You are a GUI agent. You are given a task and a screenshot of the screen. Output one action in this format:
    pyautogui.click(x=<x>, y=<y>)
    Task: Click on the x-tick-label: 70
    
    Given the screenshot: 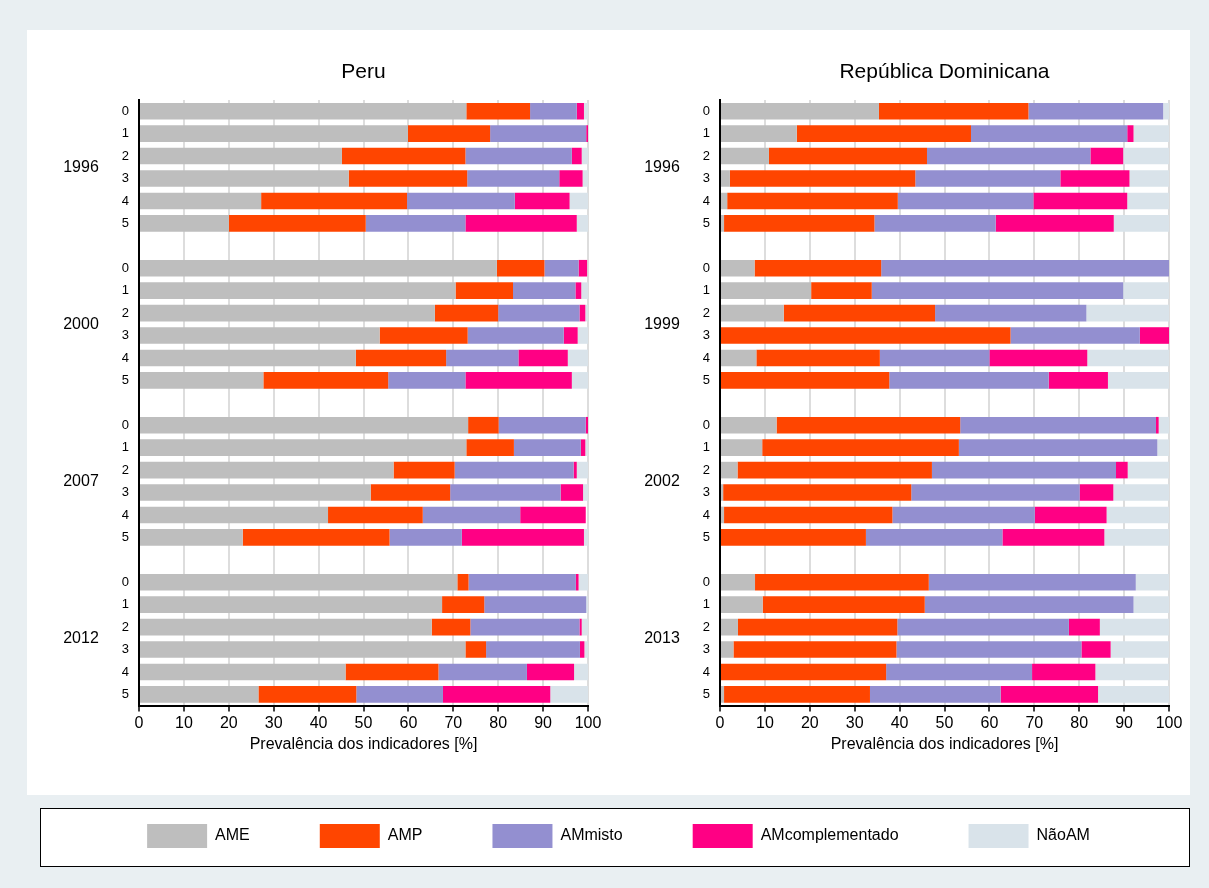 What is the action you would take?
    pyautogui.click(x=453, y=722)
    